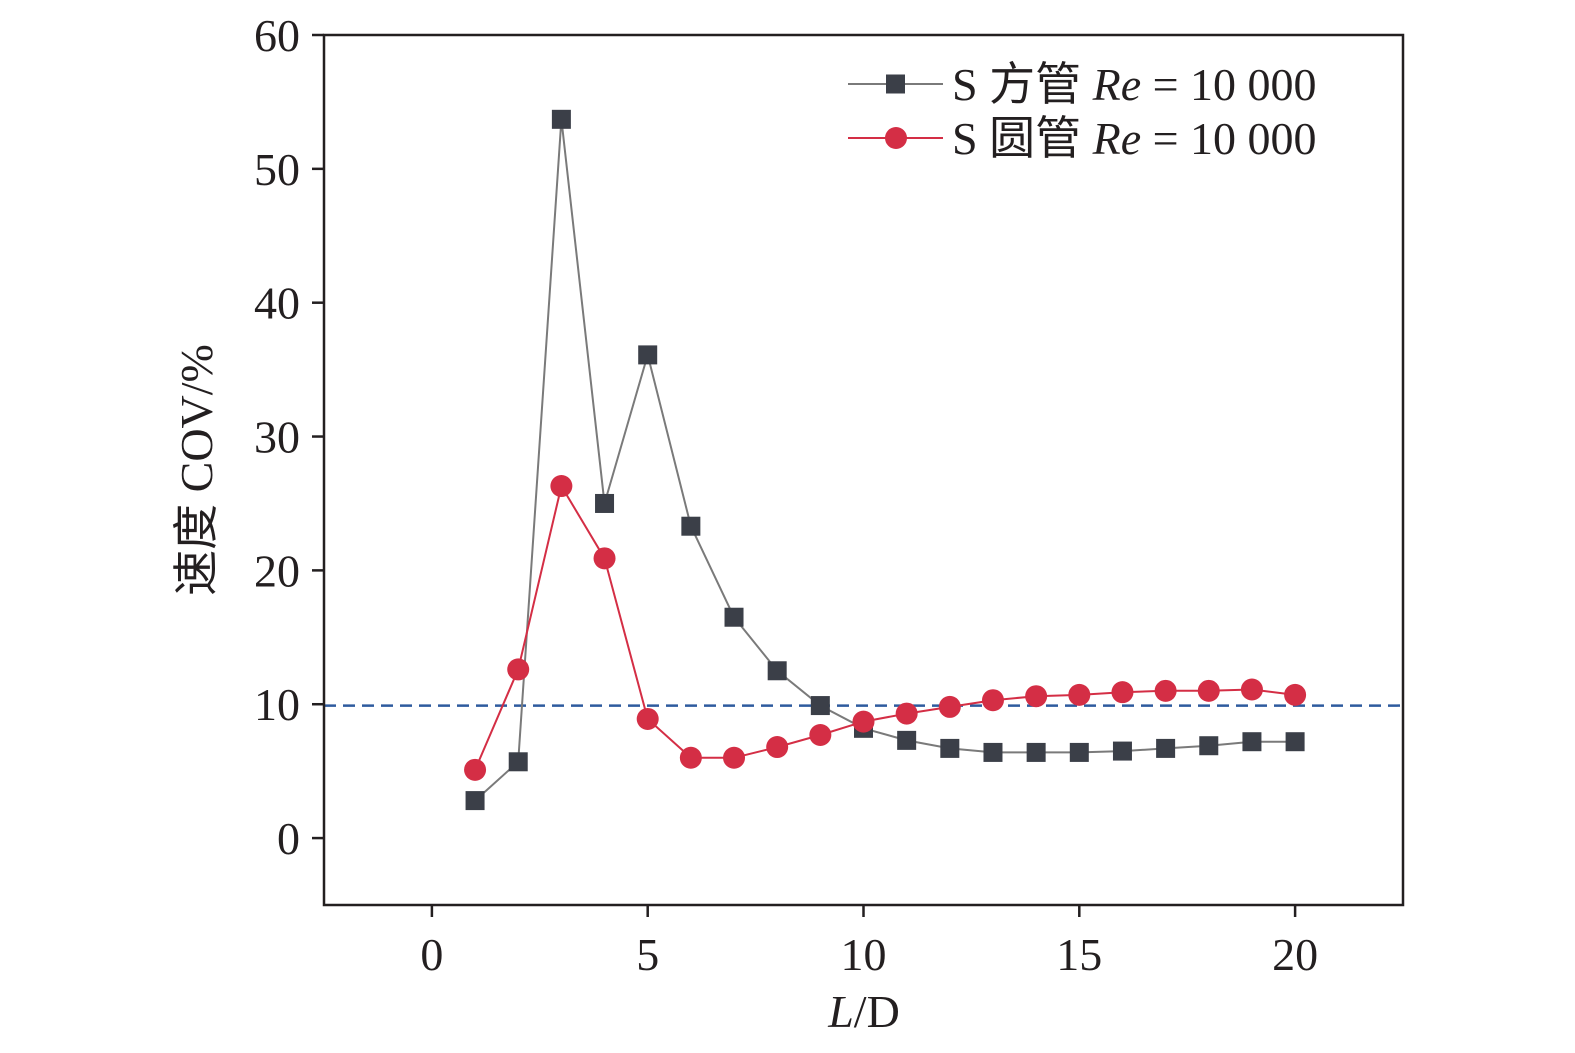 The width and height of the screenshot is (1575, 1053). What do you see at coordinates (431, 954) in the screenshot?
I see `x-tick-label: 0` at bounding box center [431, 954].